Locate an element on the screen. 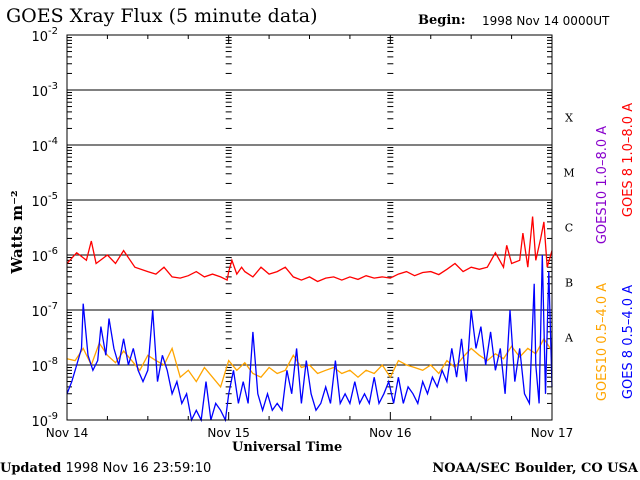 The height and width of the screenshot is (480, 640). flare-class-label: X is located at coordinates (569, 118).